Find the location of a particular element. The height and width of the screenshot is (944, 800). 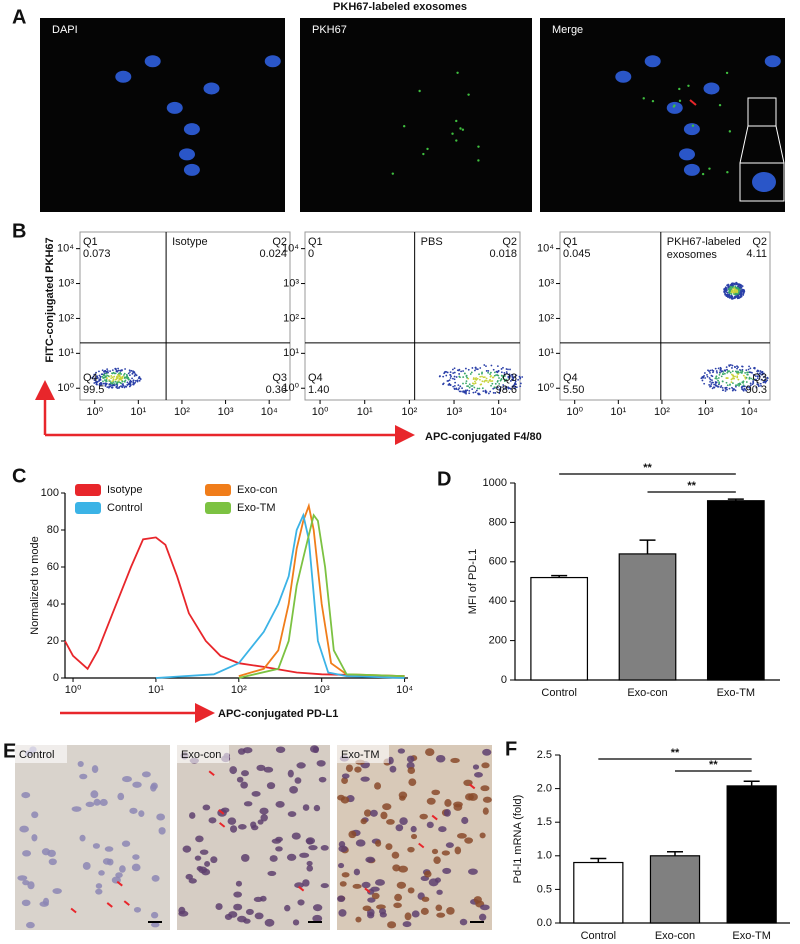

x-tick-label: 10³ is located at coordinates (454, 412).